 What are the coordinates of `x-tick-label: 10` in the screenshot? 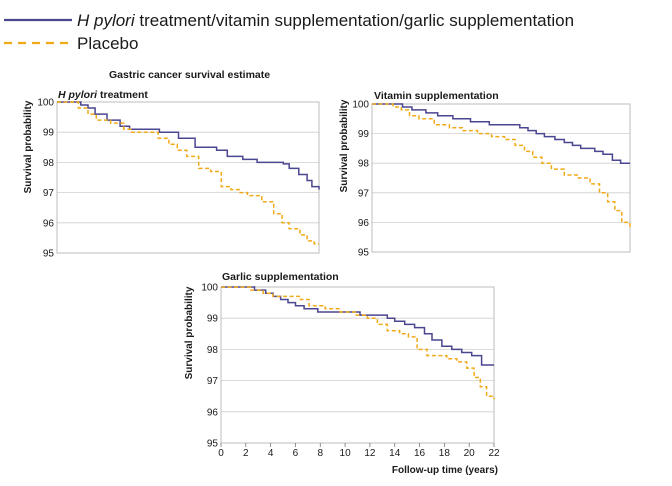 It's located at (346, 453).